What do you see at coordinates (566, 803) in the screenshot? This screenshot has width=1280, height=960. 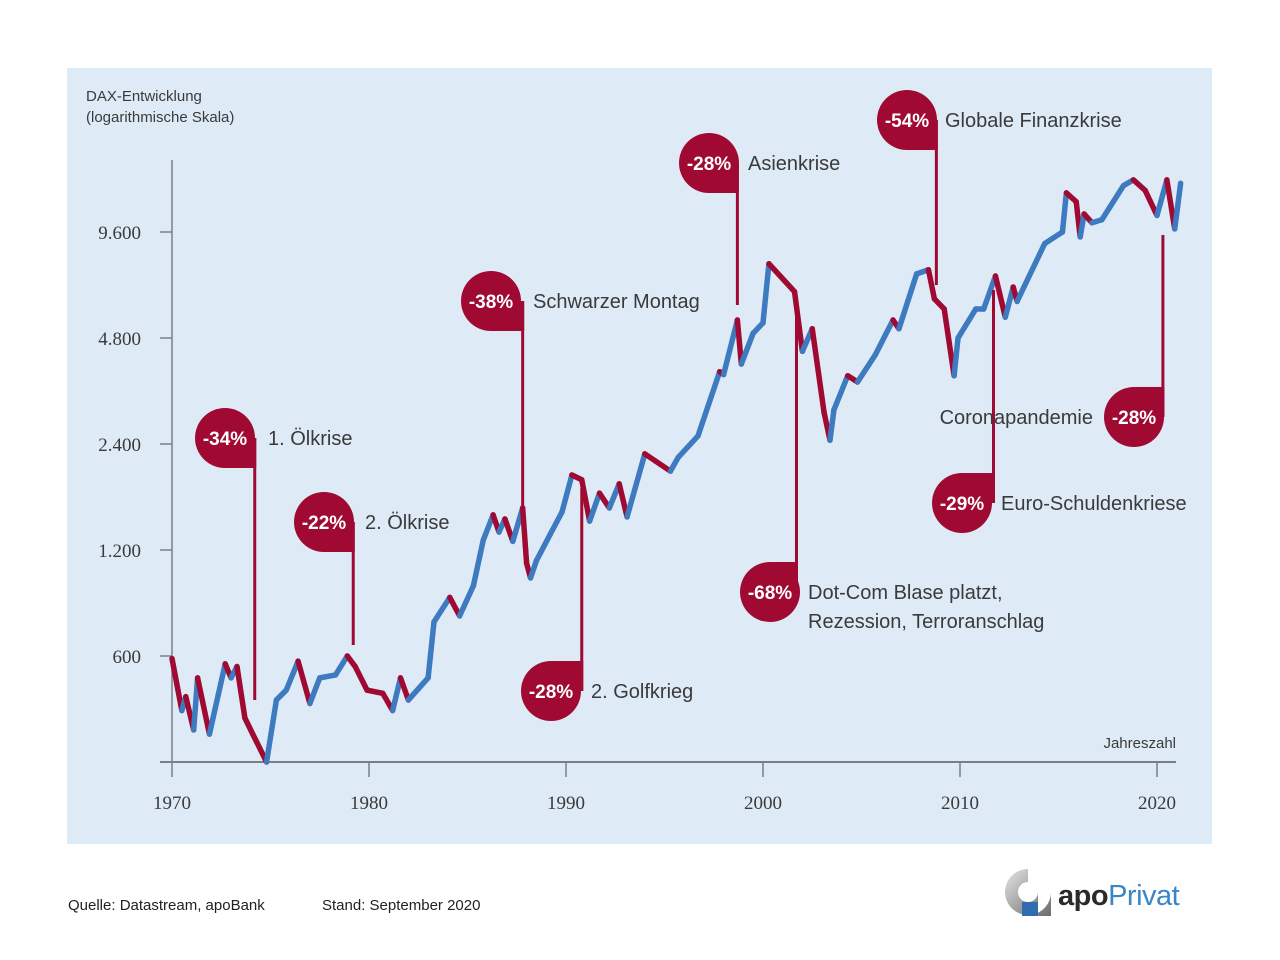 I see `x-tick-label: 1990` at bounding box center [566, 803].